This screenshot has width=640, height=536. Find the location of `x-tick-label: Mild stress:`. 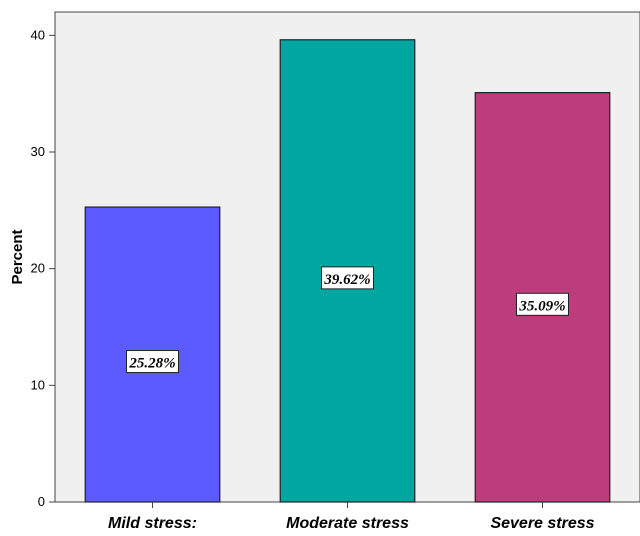

x-tick-label: Mild stress: is located at coordinates (152, 523).